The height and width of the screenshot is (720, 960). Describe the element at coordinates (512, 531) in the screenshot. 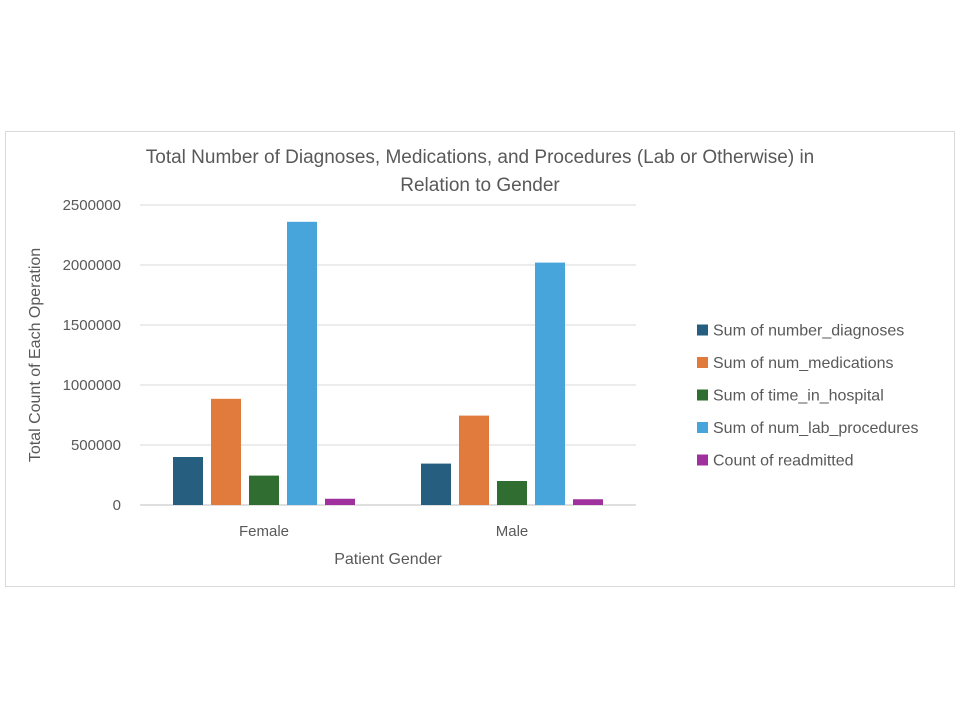

I see `x-tick-label-male: Male` at that location.